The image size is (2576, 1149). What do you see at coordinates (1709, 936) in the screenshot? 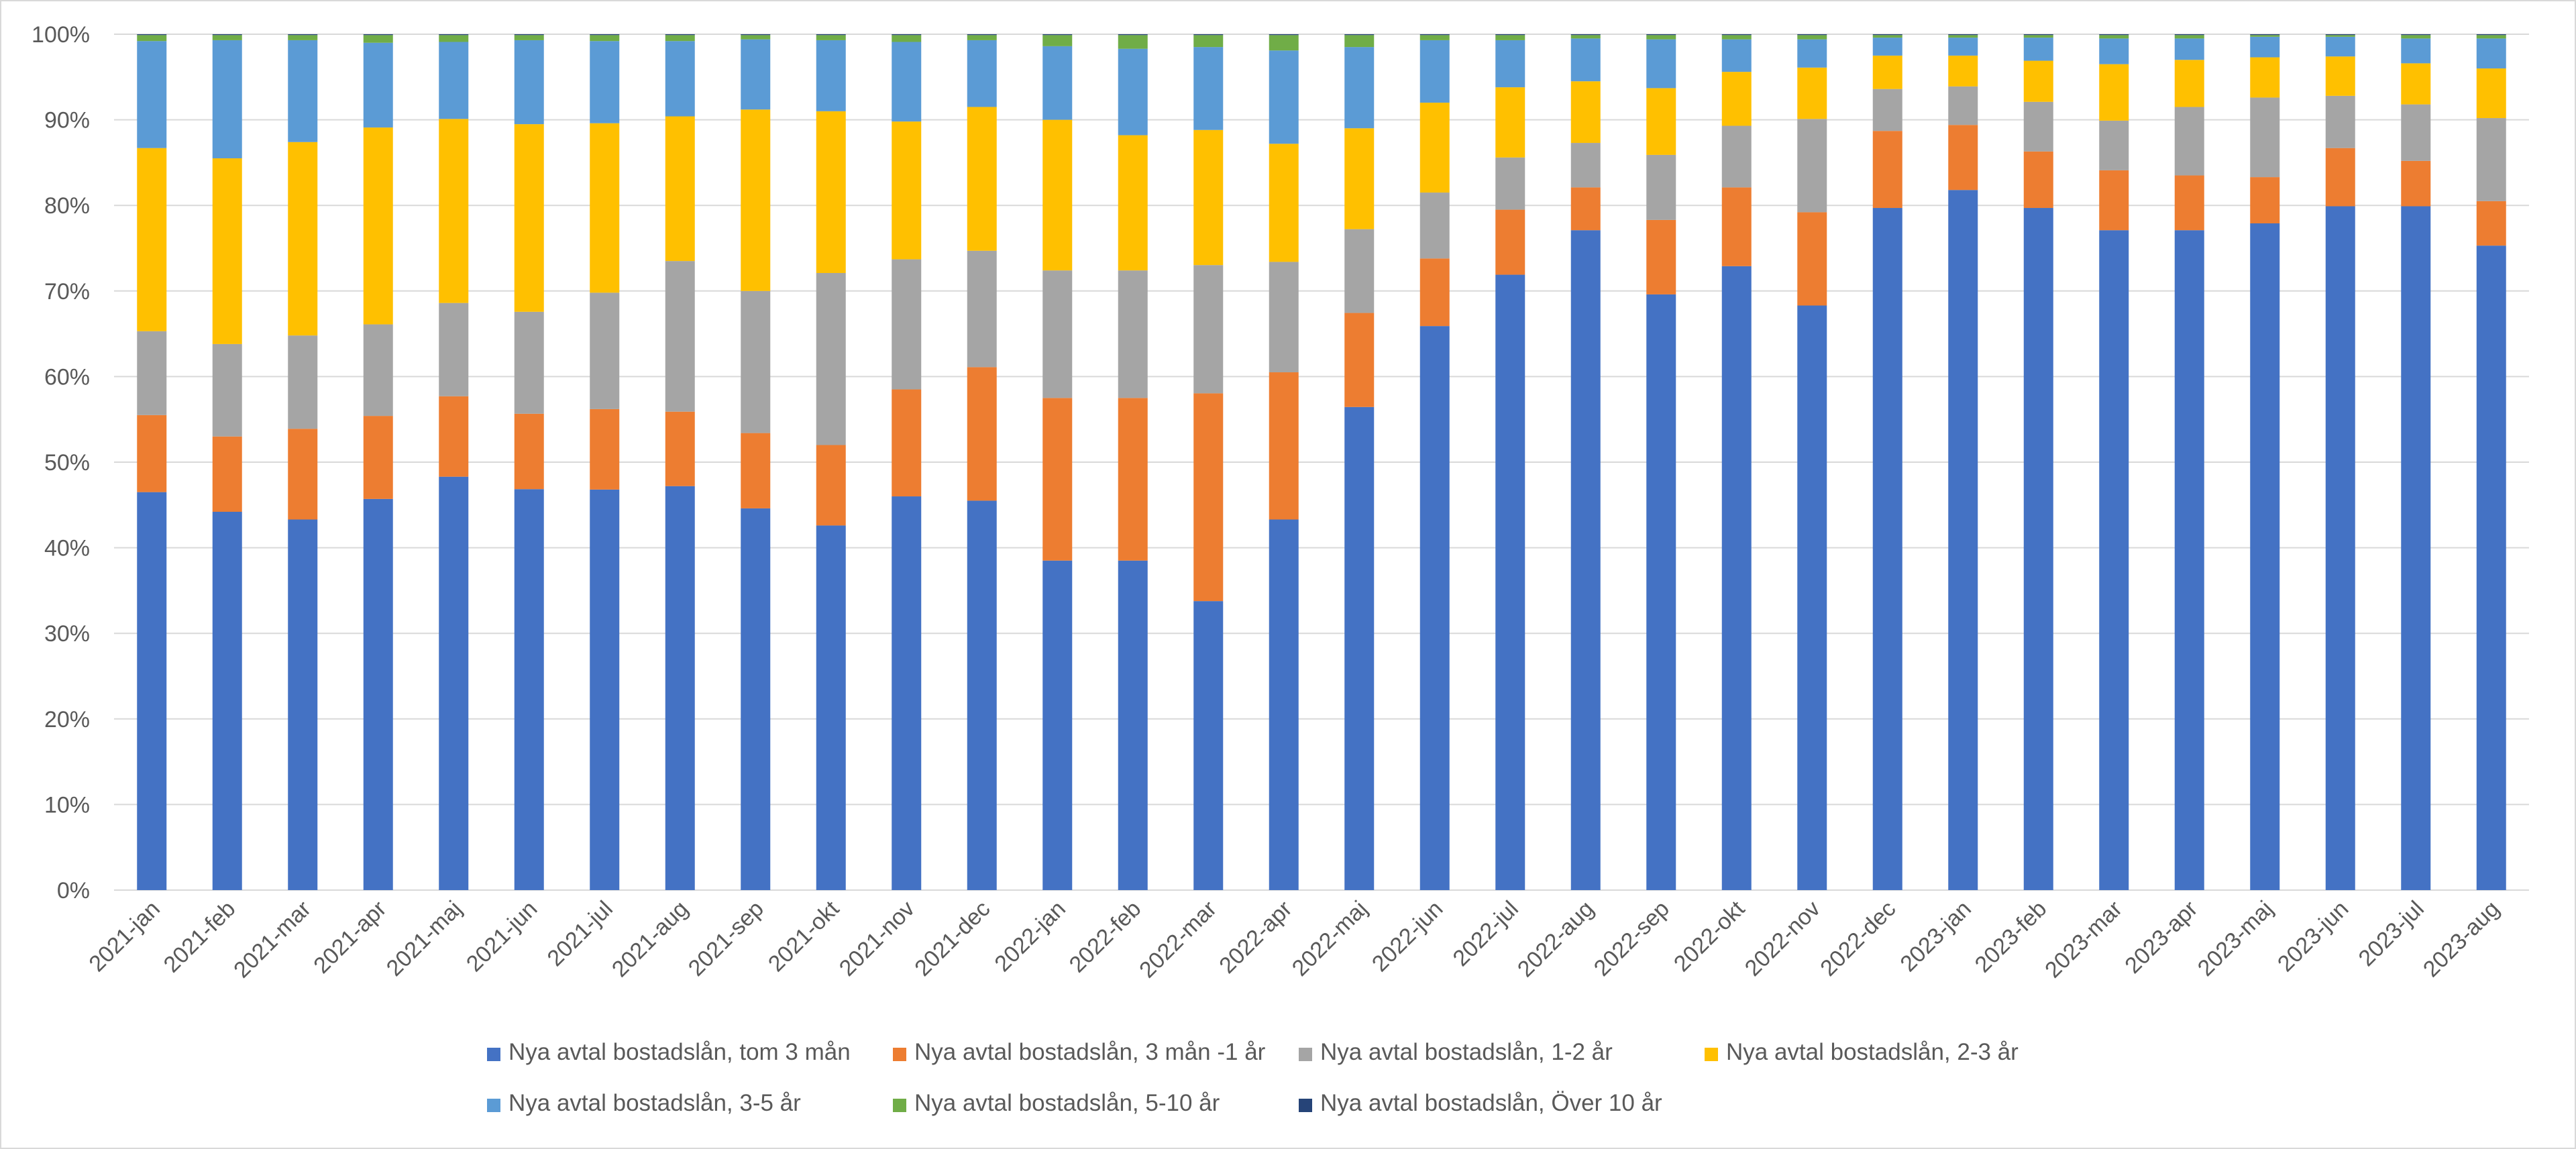
I see `x-tick-label: 2022-okt` at bounding box center [1709, 936].